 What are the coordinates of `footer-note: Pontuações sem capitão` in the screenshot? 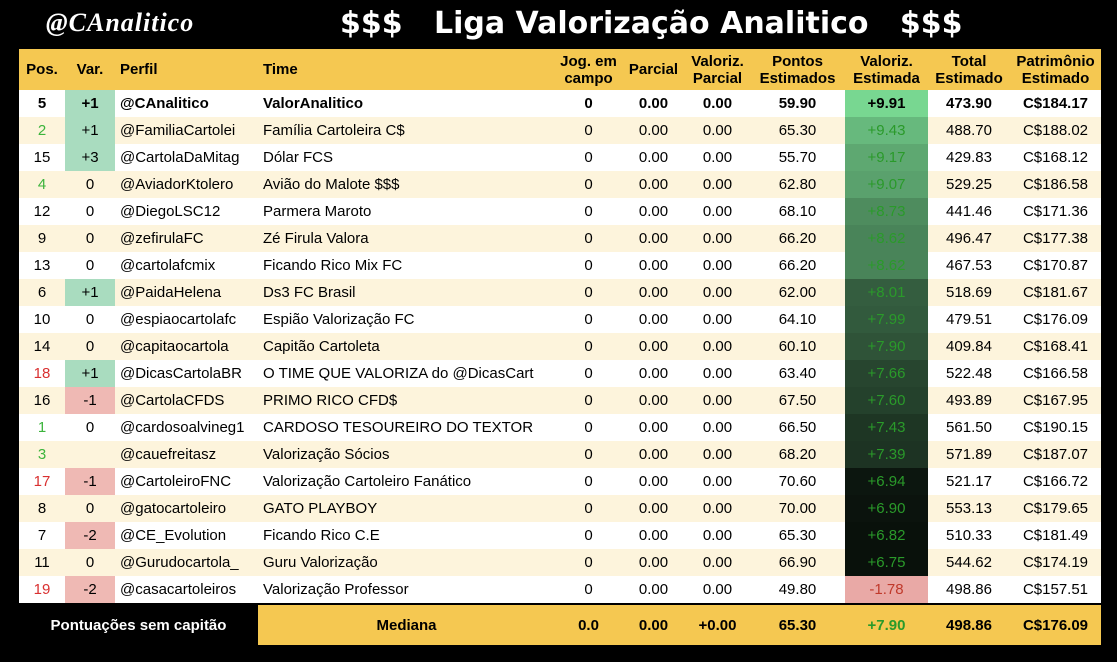 It's located at (138, 625).